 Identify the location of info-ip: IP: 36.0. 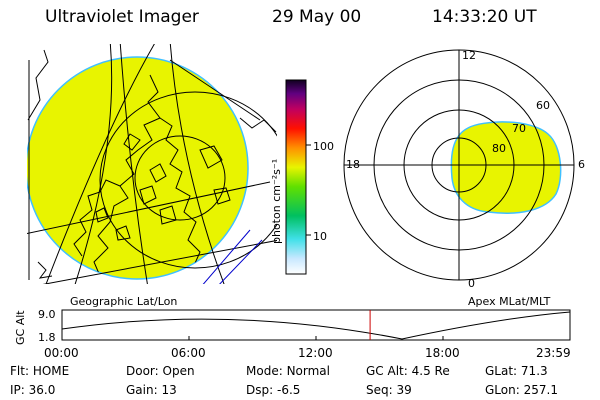
(32, 390).